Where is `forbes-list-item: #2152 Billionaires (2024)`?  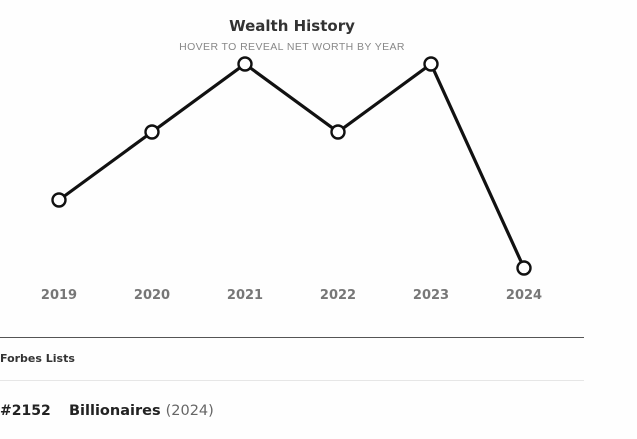 forbes-list-item: #2152 Billionaires (2024) is located at coordinates (107, 411).